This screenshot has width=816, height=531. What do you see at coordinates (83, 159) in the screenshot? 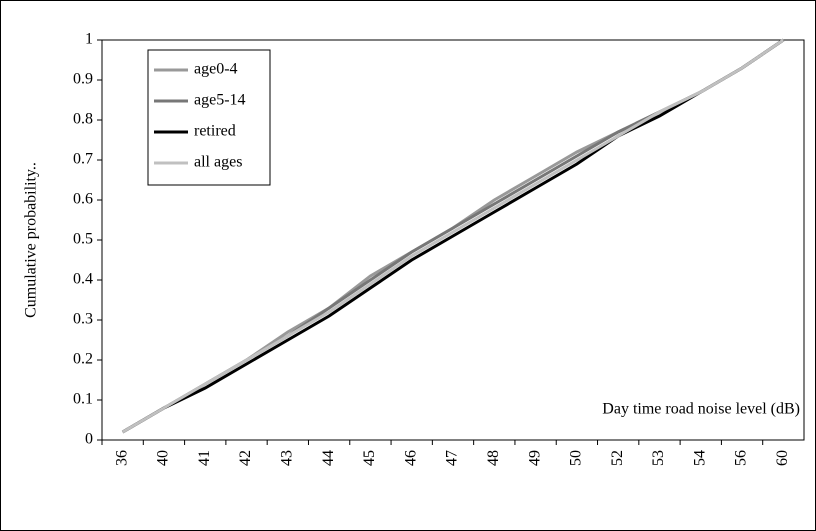
I see `y-tick-label: 0.7` at bounding box center [83, 159].